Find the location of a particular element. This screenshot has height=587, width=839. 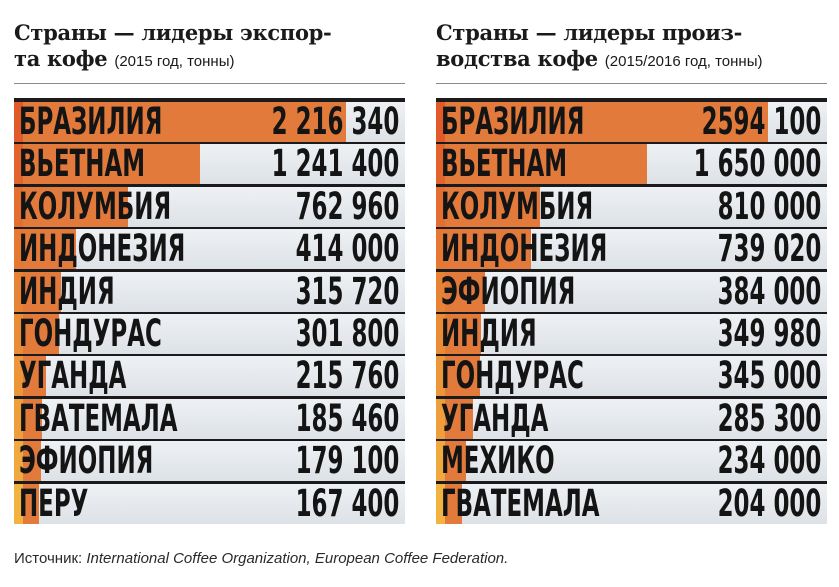

bar-label-row: ГОНДУРАС 301 800 is located at coordinates (209, 334).